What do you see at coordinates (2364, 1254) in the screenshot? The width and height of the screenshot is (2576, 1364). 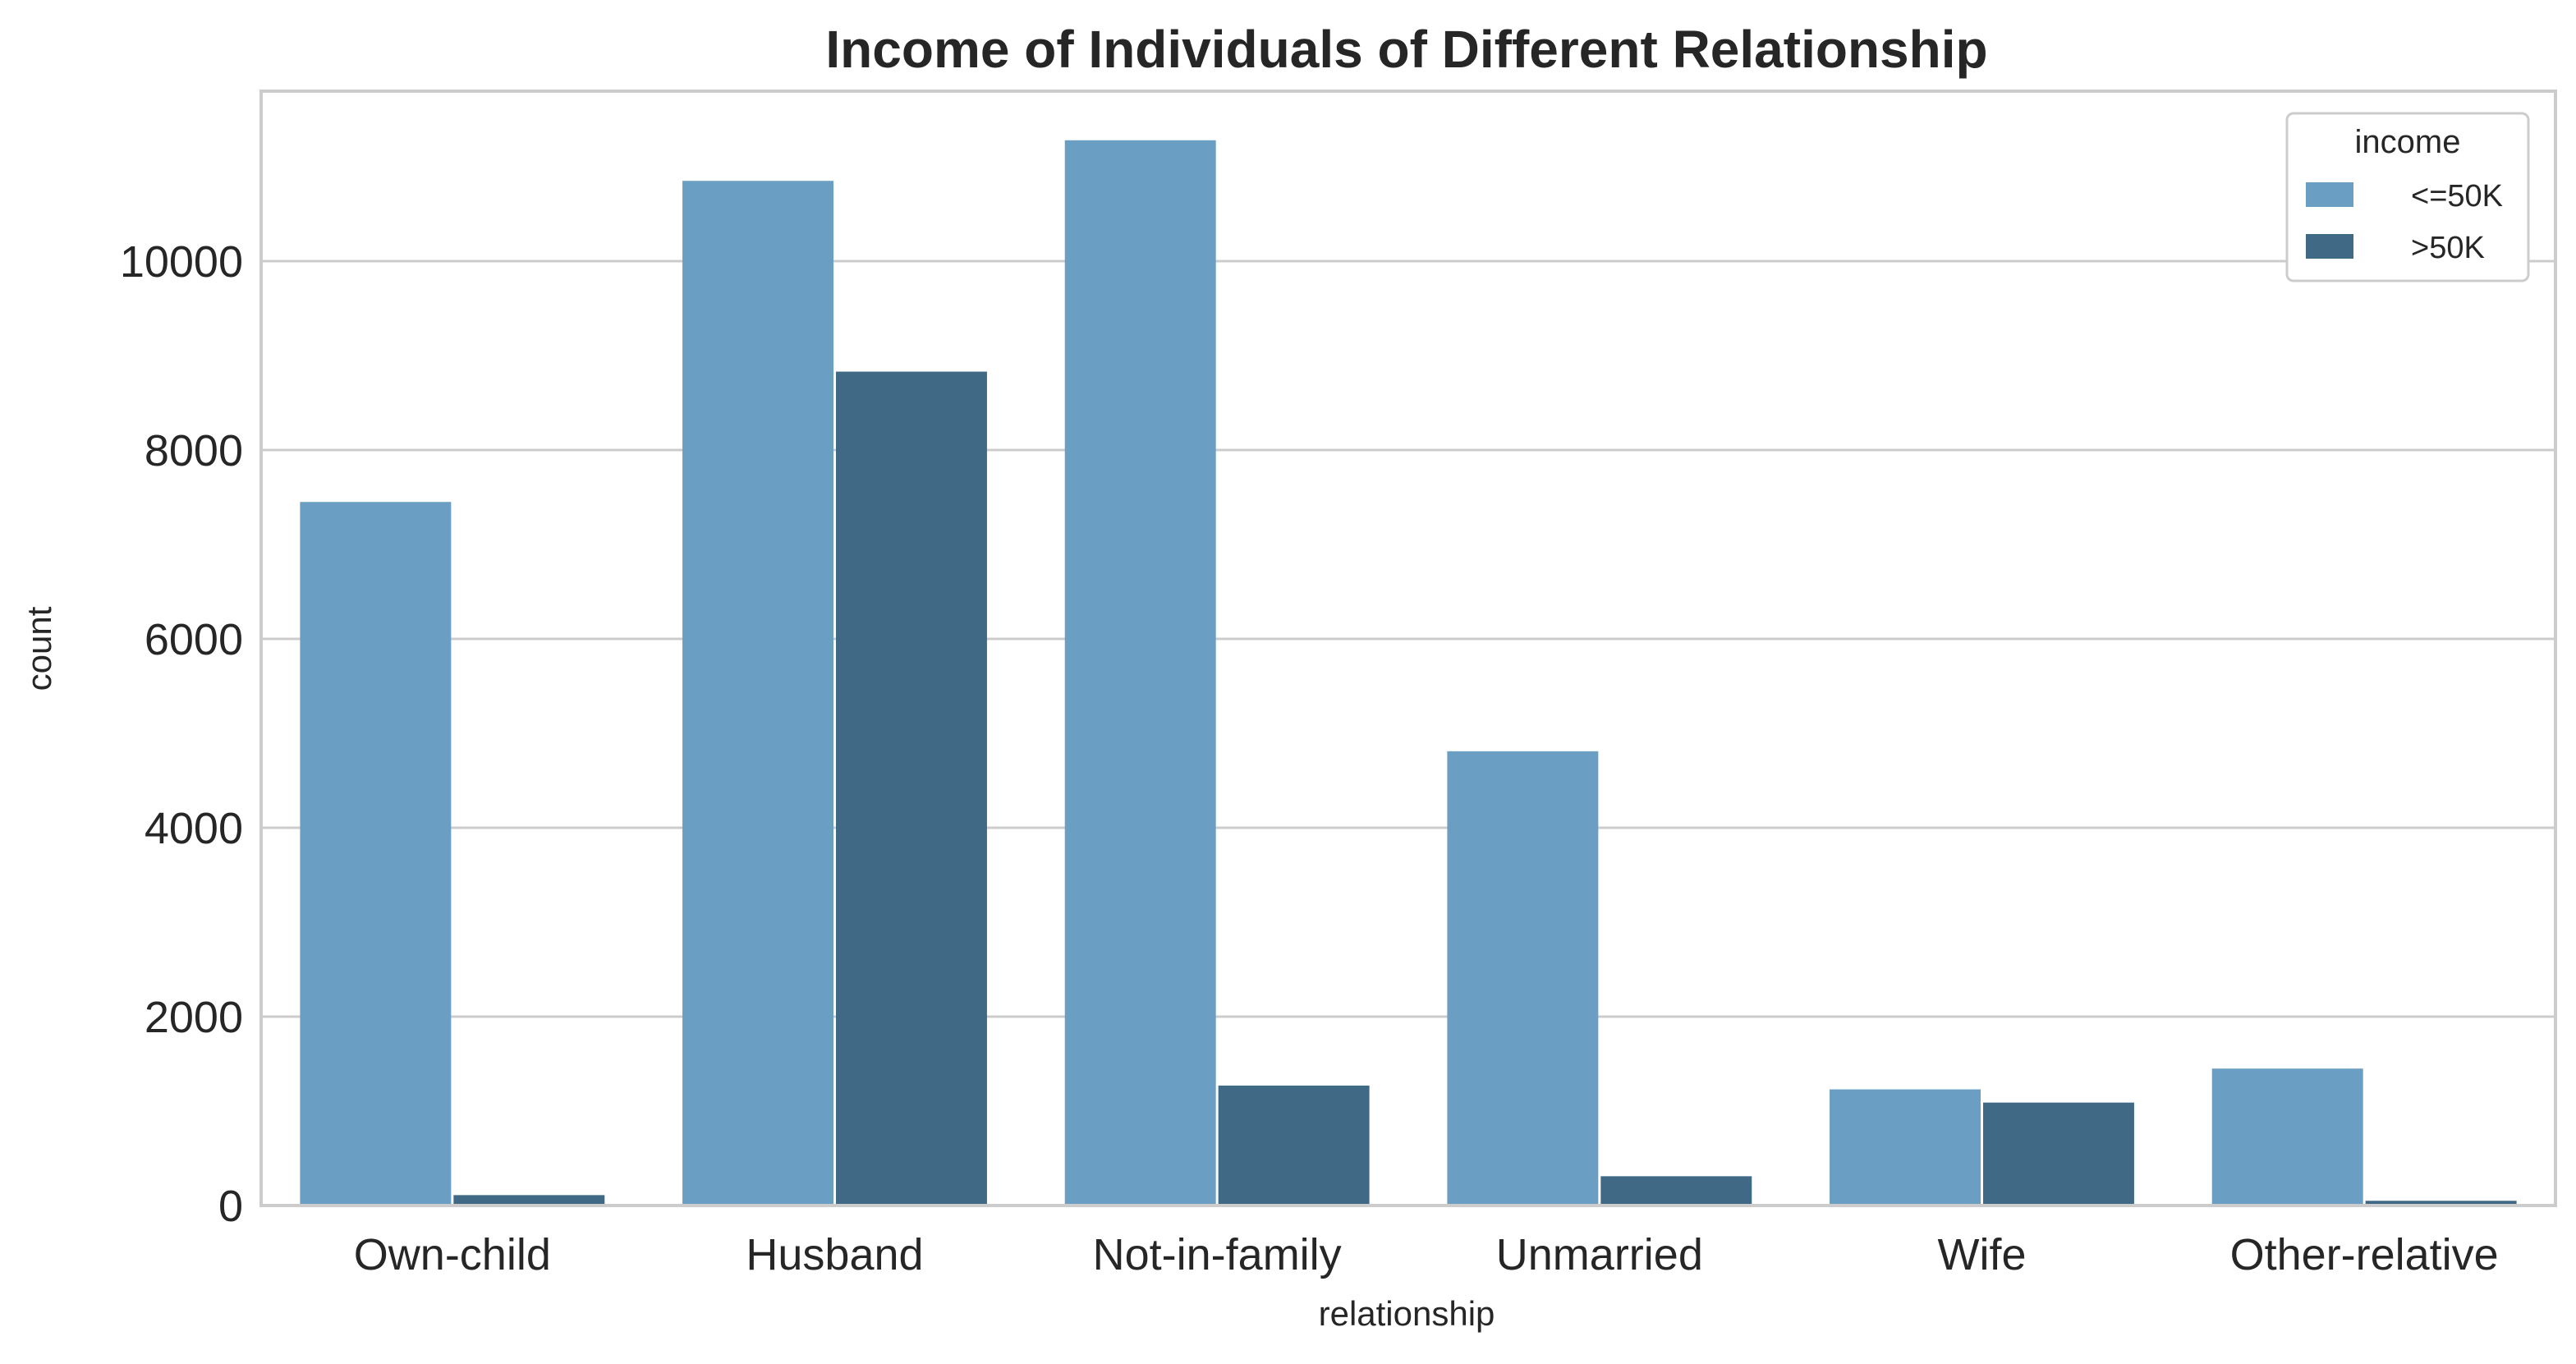 I see `x-tick-label-other-relative: Other-relative` at bounding box center [2364, 1254].